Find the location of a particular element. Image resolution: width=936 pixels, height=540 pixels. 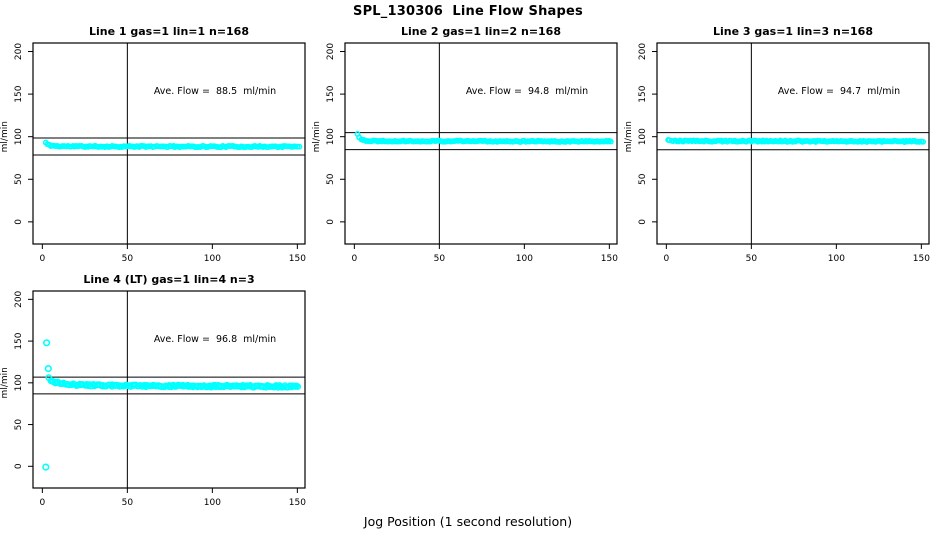

panel-4-ave-flow-annotation: Ave. Flow = 96.8 ml/min is located at coordinates (215, 339).